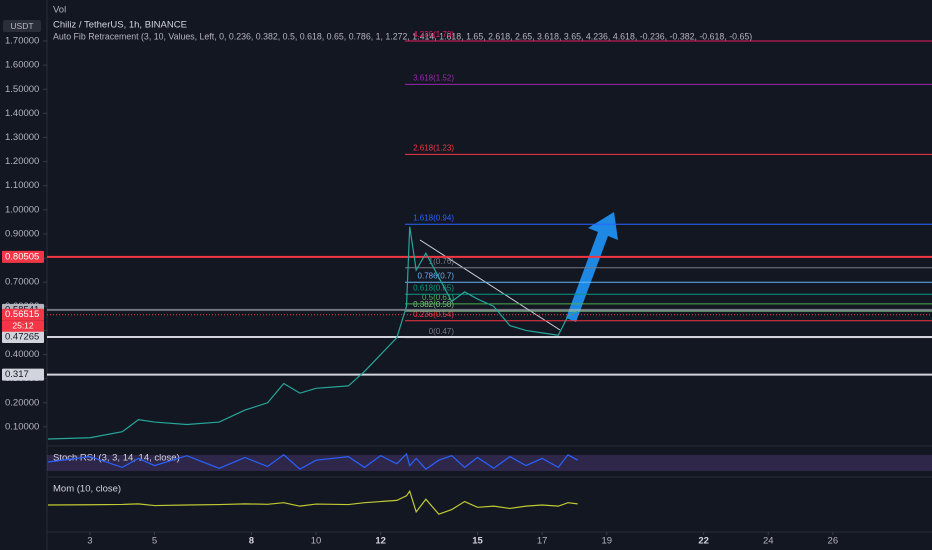 Image resolution: width=932 pixels, height=550 pixels. I want to click on mom-line, so click(312, 502).